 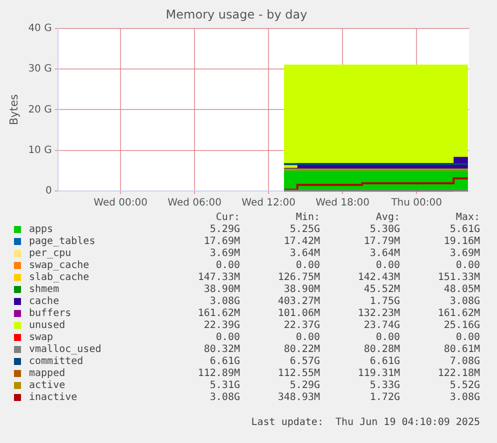 What do you see at coordinates (381, 326) in the screenshot?
I see `text: 23.74G` at bounding box center [381, 326].